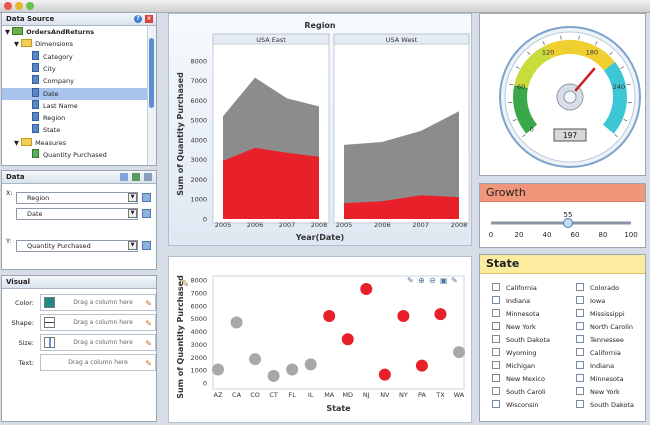  Describe the element at coordinates (132, 213) in the screenshot. I see `x-field-date-dropdown-icon: ▼` at that location.